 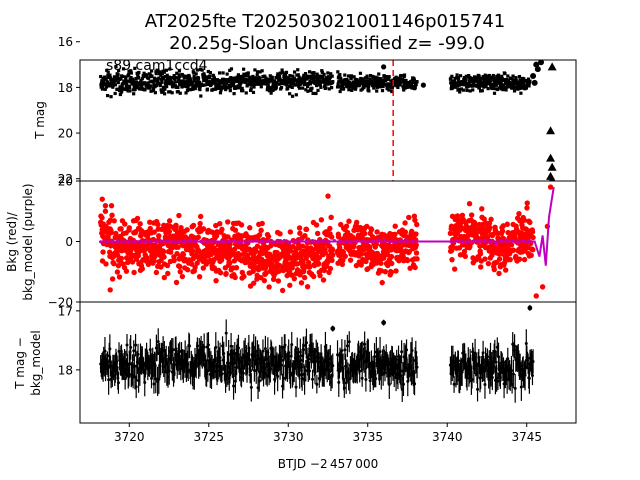 I want to click on x-tick-label: 3720, so click(x=129, y=437).